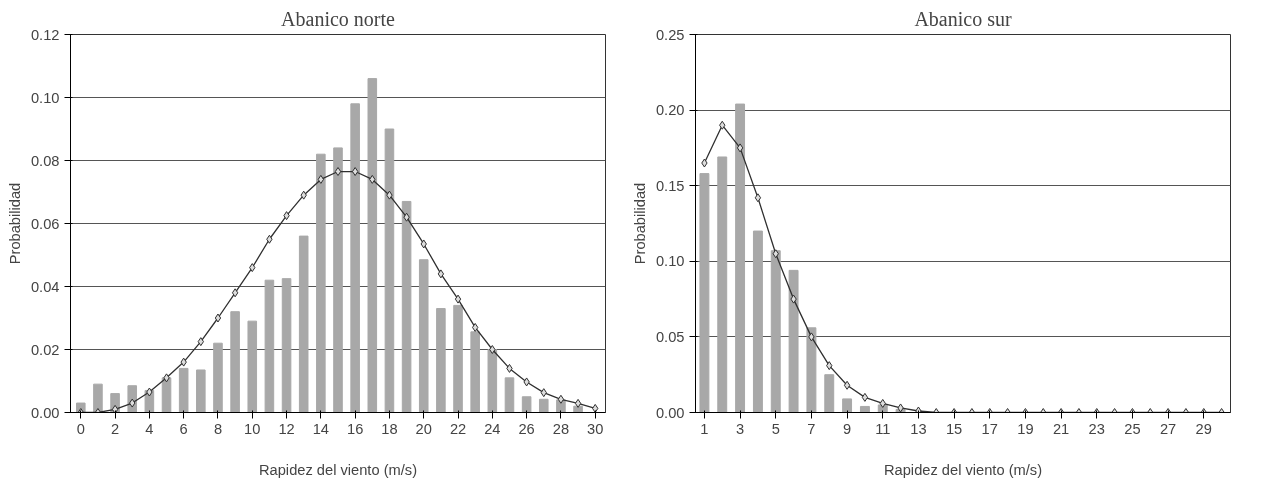 This screenshot has width=1262, height=488. Describe the element at coordinates (252, 428) in the screenshot. I see `x-tick-label: 10` at that location.